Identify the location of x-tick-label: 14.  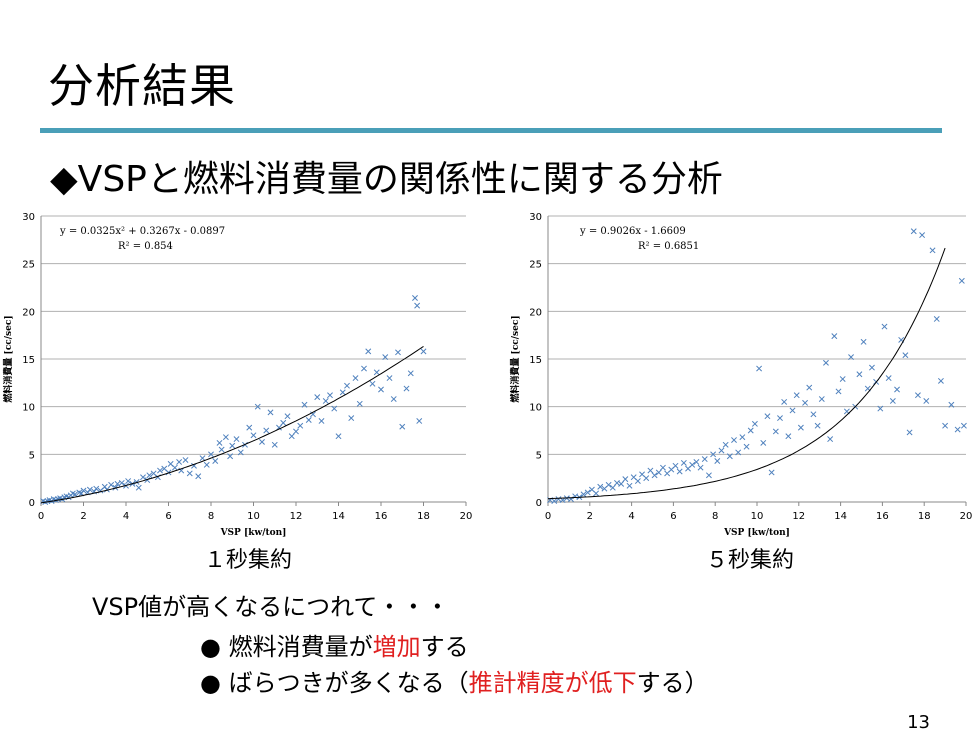
(840, 516).